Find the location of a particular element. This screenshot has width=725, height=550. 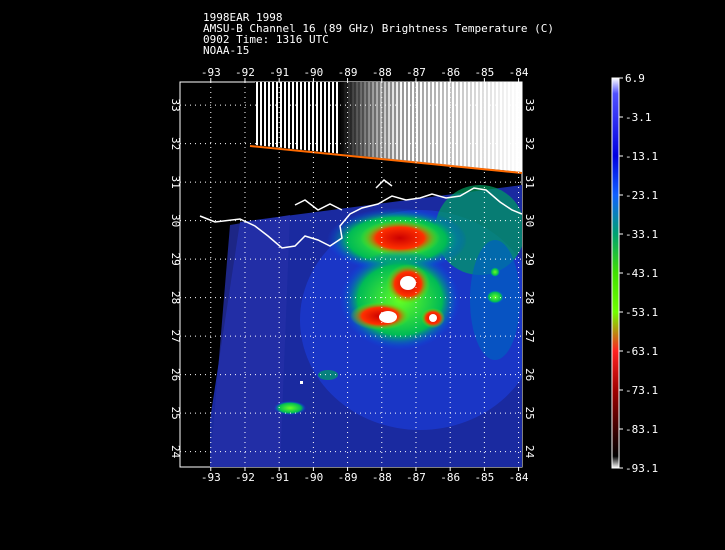

lon-tick-label-bottom: -90 is located at coordinates (313, 477).